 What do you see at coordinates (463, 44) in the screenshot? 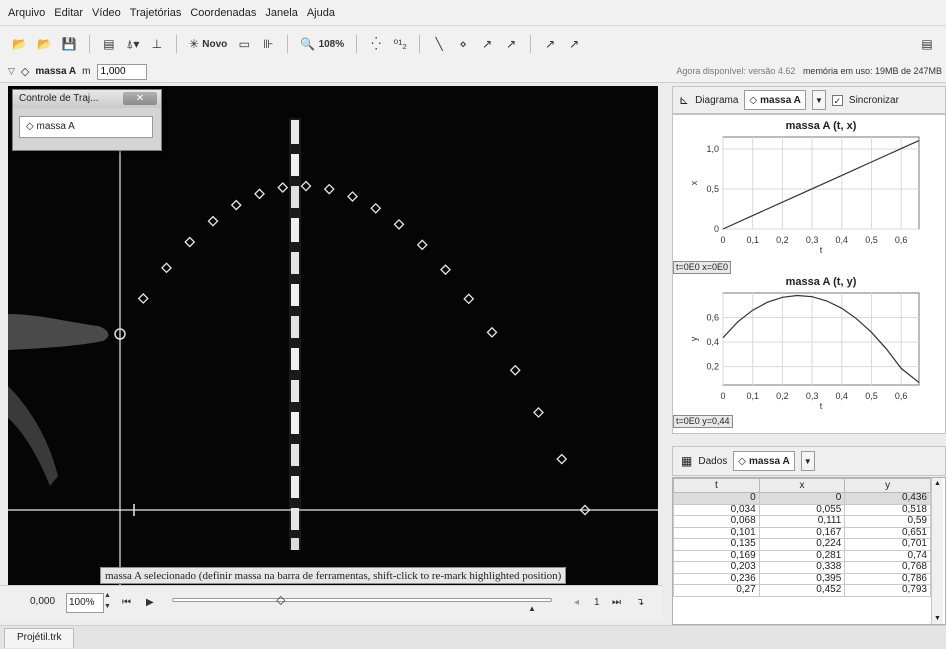
I see `points-icon: ⋄` at bounding box center [463, 44].